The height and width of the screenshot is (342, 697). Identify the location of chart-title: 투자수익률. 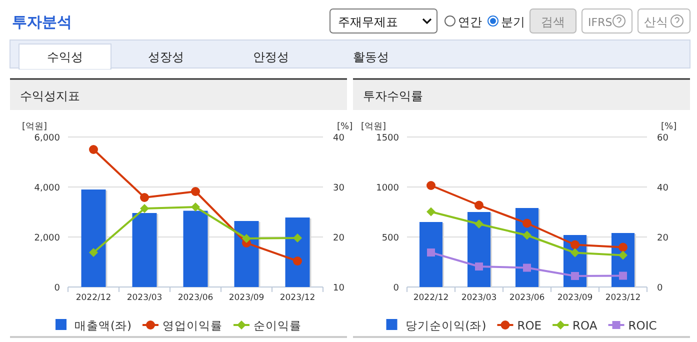
(393, 96).